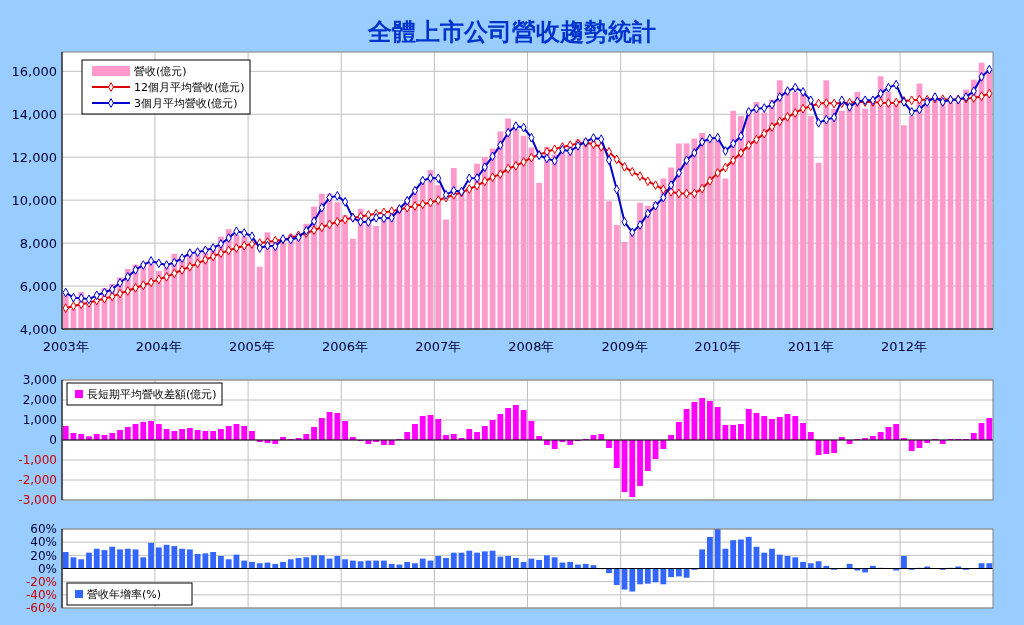 Image resolution: width=1024 pixels, height=625 pixels. Describe the element at coordinates (531, 346) in the screenshot. I see `x-tick-label: 2008年` at that location.